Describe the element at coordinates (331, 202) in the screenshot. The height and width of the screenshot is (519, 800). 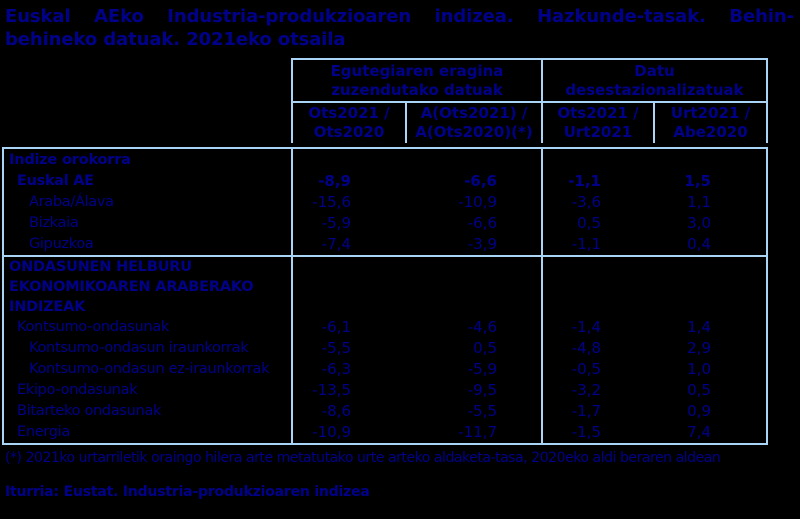
I see `value-cell: -15,6` at that location.